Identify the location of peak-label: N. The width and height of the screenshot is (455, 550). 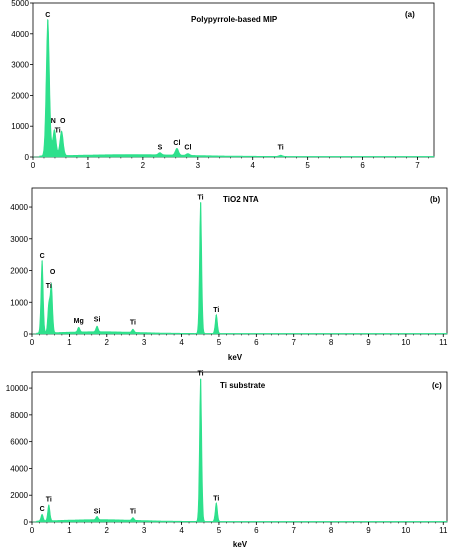
(53, 121).